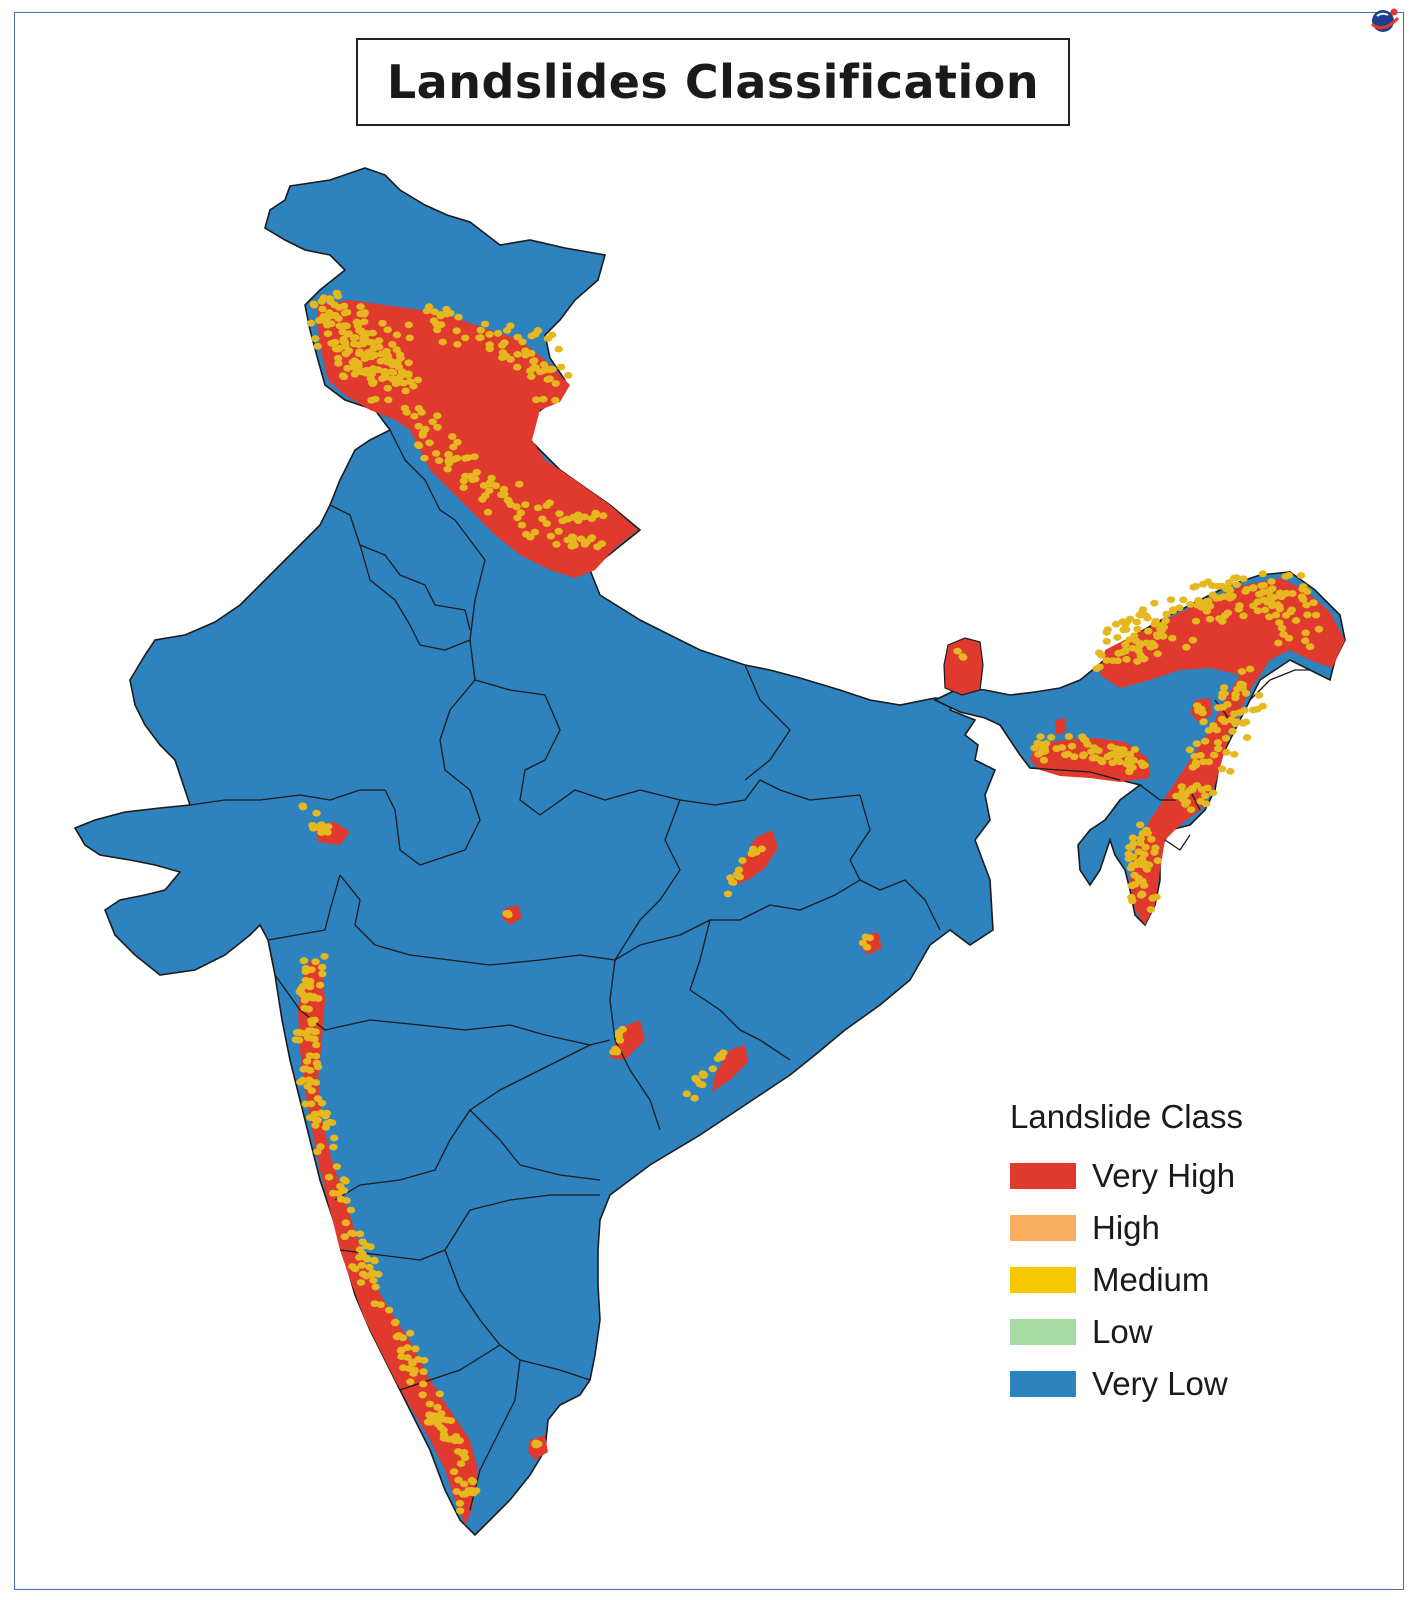  What do you see at coordinates (1164, 1175) in the screenshot?
I see `legend-label: Very High` at bounding box center [1164, 1175].